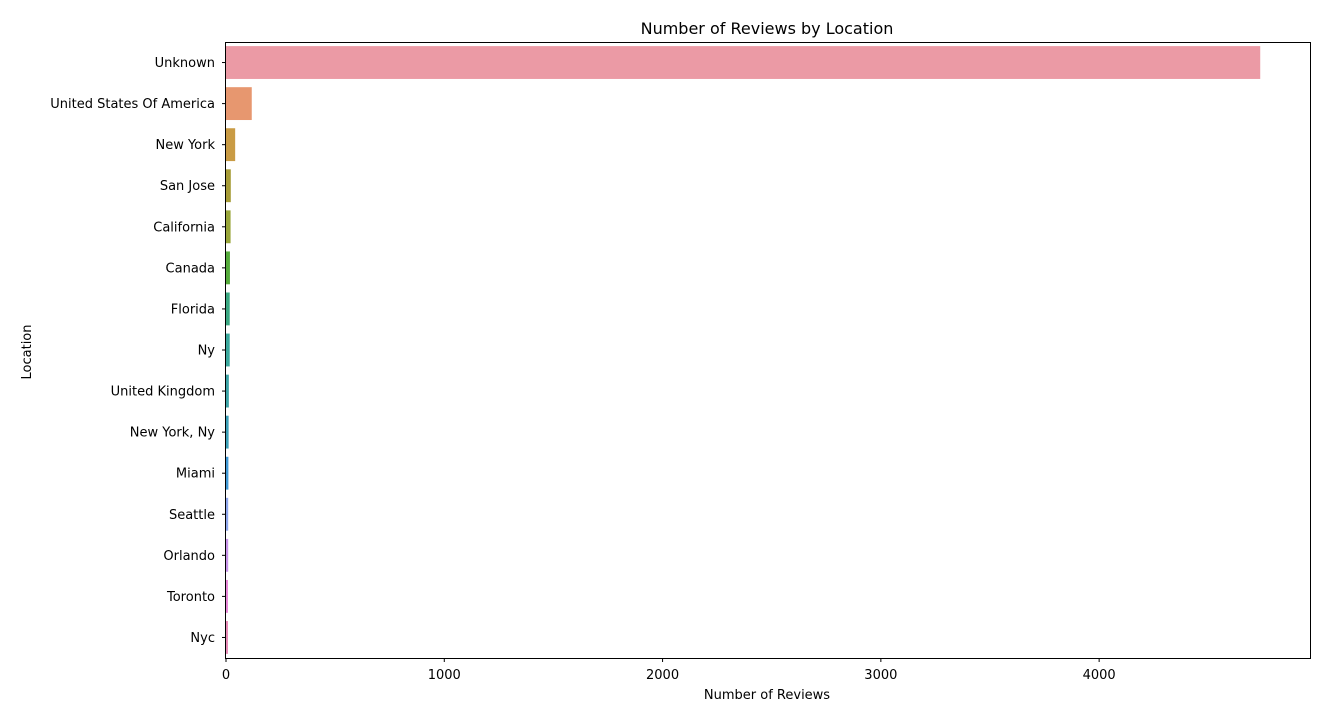  What do you see at coordinates (195, 474) in the screenshot?
I see `y-tick-label: Miami` at bounding box center [195, 474].